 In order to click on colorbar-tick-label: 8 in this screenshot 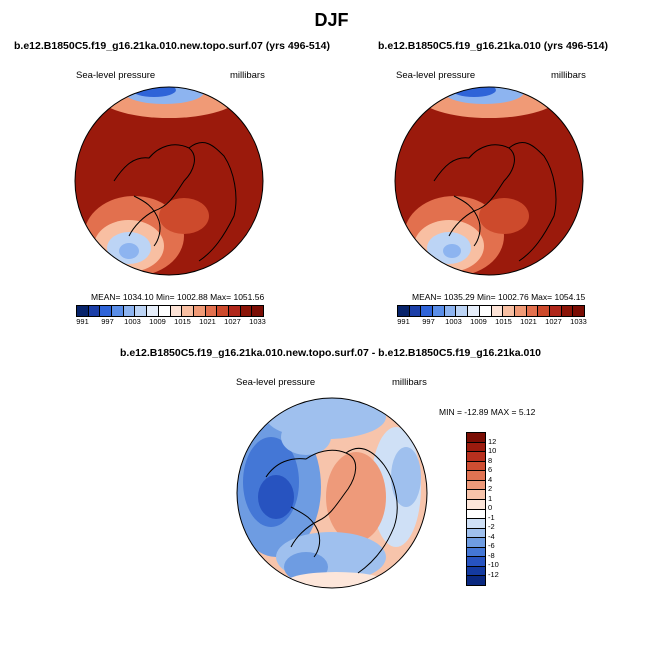, I will do `click(490, 460)`.